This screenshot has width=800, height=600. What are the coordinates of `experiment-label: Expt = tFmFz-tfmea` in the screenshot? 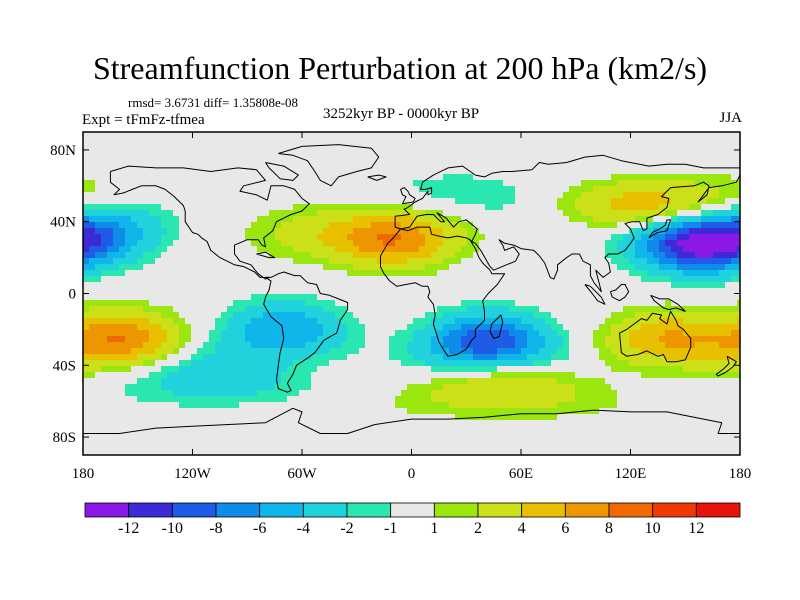 It's located at (143, 120).